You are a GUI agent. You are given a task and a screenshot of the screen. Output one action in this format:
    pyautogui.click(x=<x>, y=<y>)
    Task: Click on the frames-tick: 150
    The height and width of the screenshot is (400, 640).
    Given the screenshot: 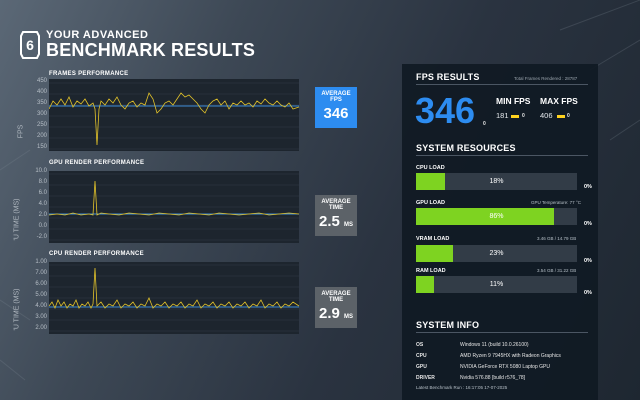 What is the action you would take?
    pyautogui.click(x=41, y=147)
    